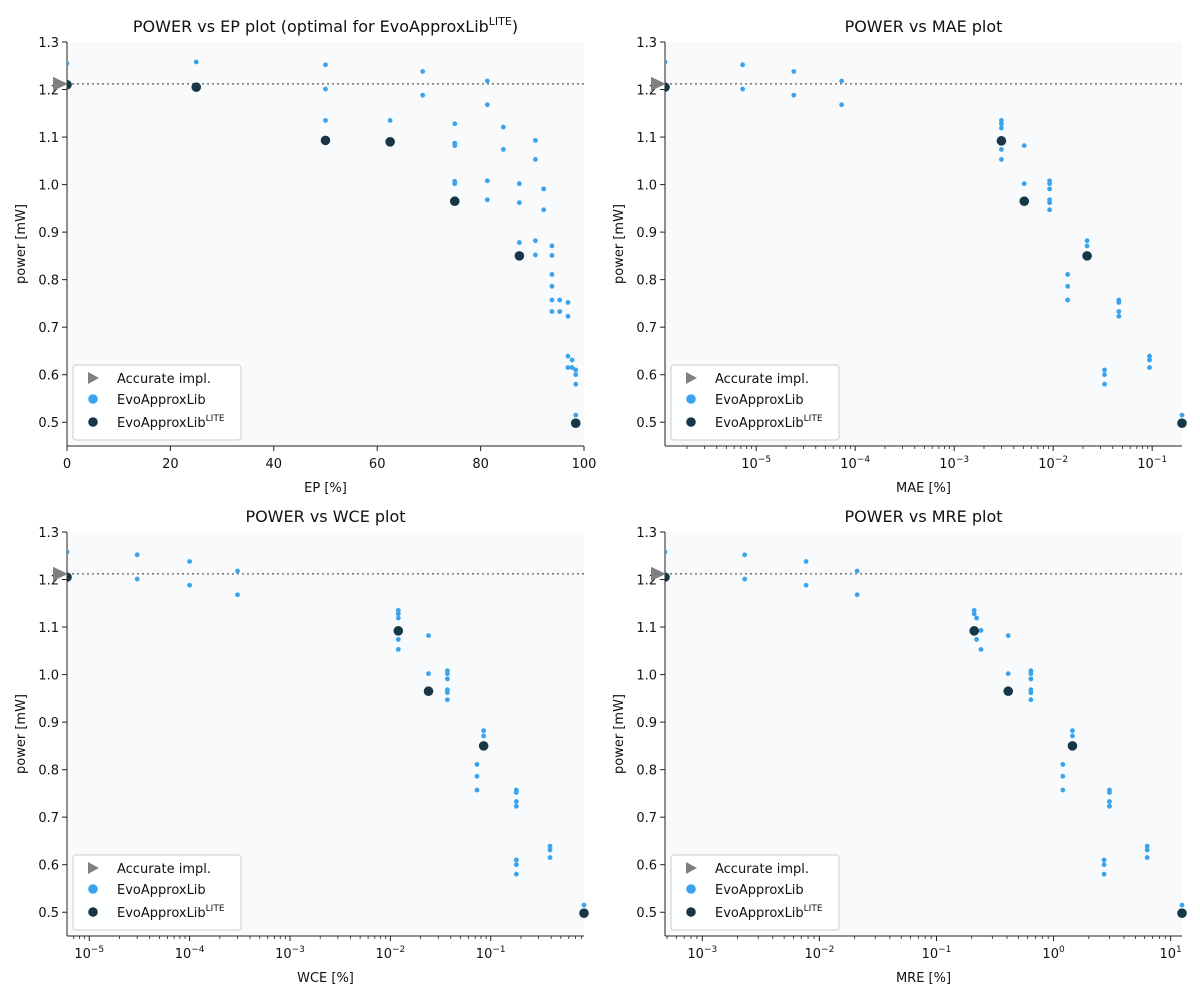 The image size is (1200, 1000). I want to click on x-axis-label: EP [%], so click(325, 488).